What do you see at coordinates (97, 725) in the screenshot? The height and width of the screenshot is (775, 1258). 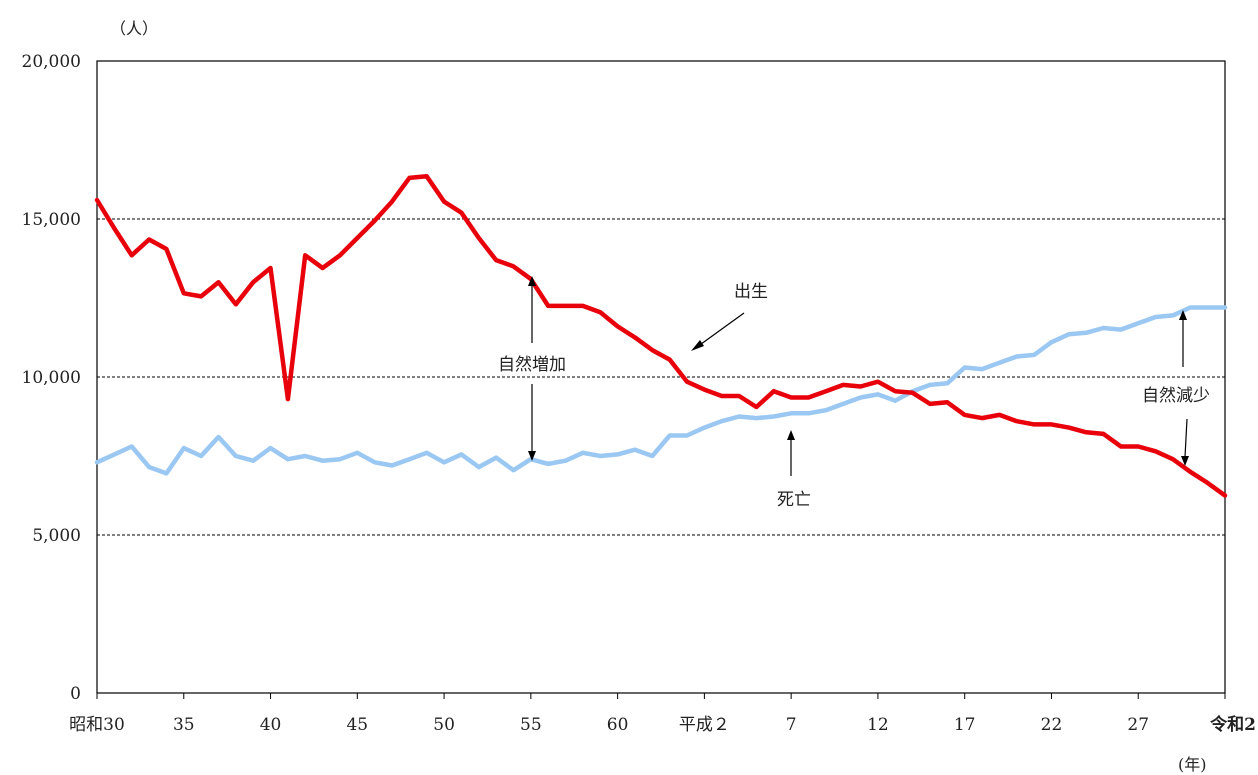 I see `x-tick-label: 昭和30` at bounding box center [97, 725].